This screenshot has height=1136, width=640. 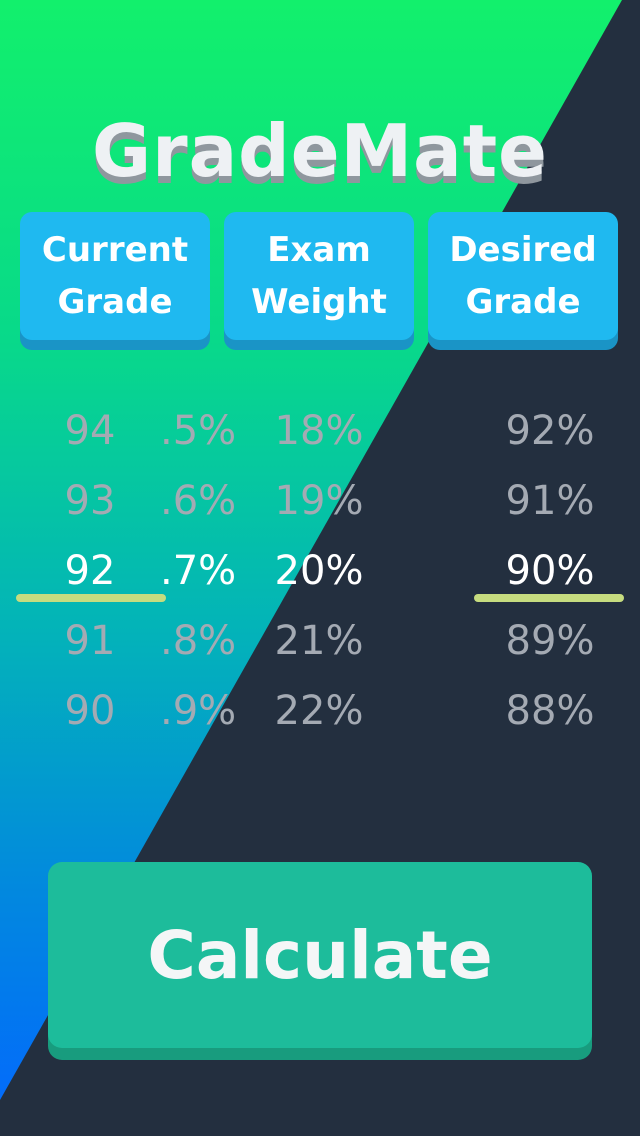 What do you see at coordinates (319, 711) in the screenshot?
I see `exam-weight-option: 22%` at bounding box center [319, 711].